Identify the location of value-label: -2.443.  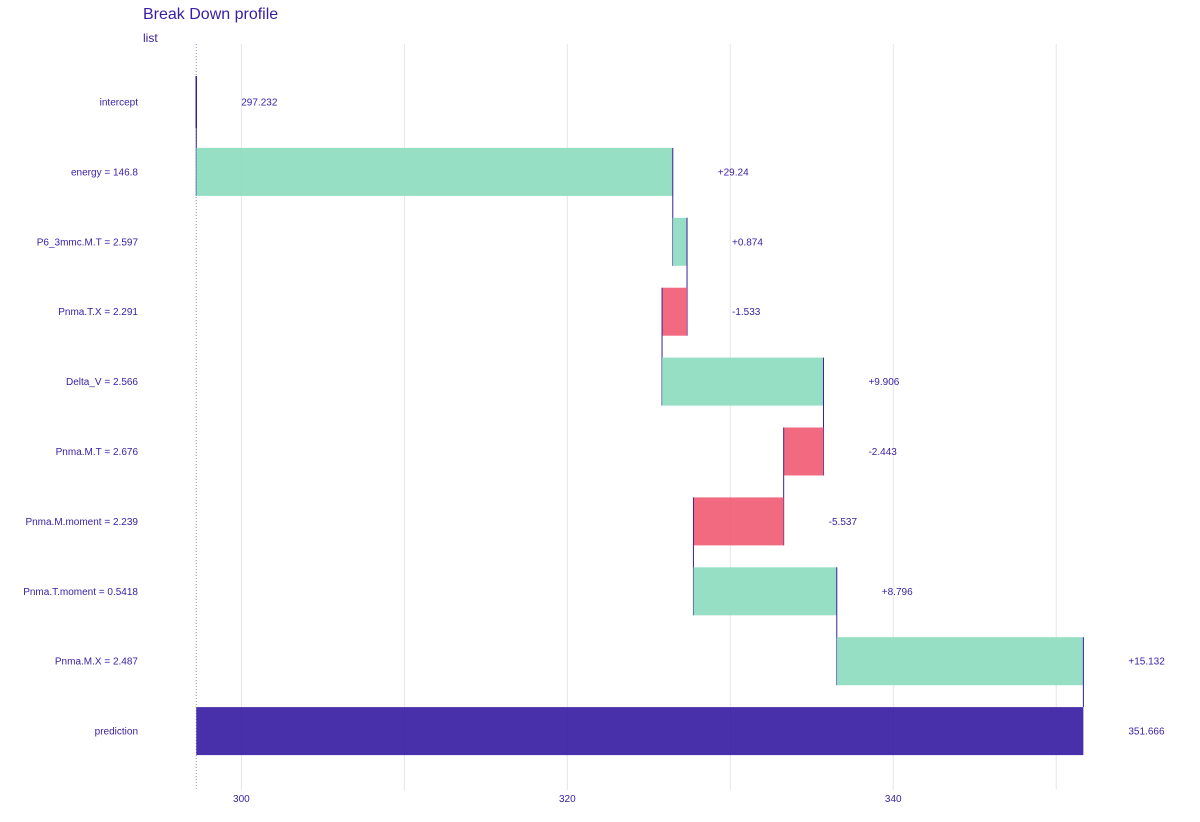
(882, 452).